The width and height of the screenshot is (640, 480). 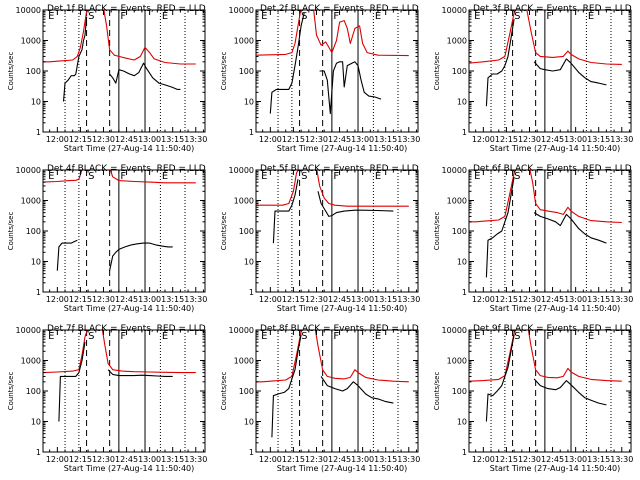 I want to click on chart-title: Det 7f BLACK = Events, RED = LLD, so click(x=126, y=329).